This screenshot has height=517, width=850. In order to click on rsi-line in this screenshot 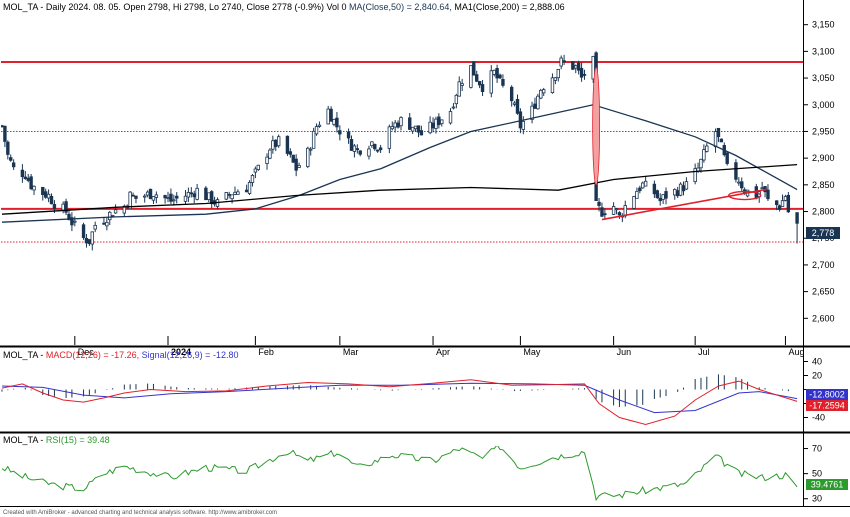, I will do `click(399, 473)`.